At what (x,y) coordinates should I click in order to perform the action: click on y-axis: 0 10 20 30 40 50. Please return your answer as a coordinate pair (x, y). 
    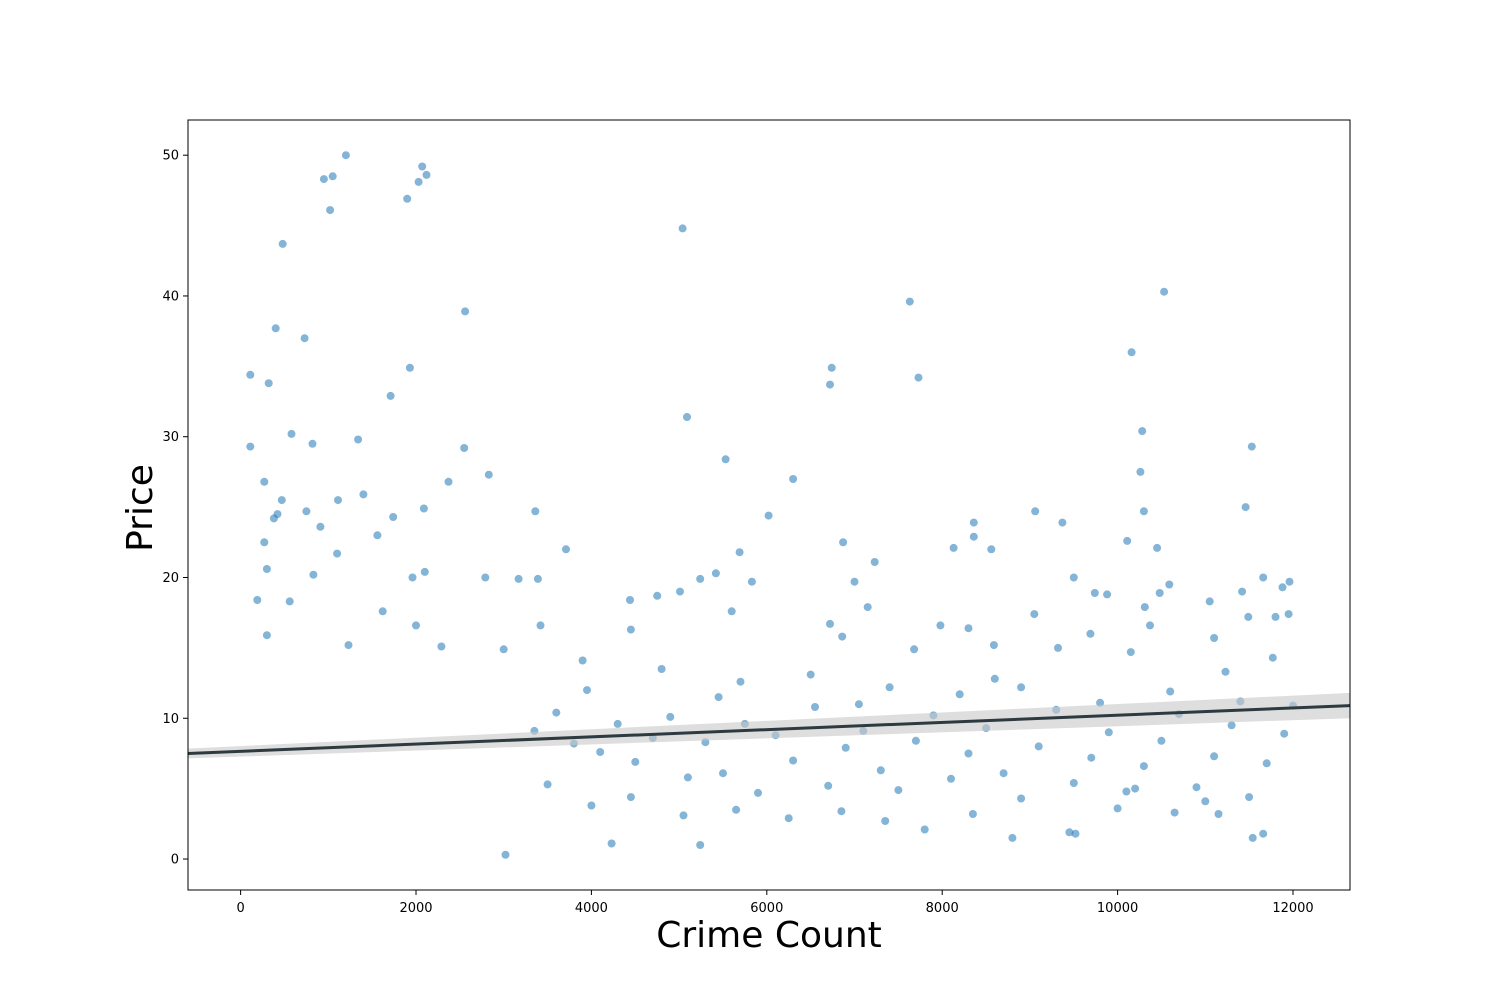
    Looking at the image, I should click on (175, 508).